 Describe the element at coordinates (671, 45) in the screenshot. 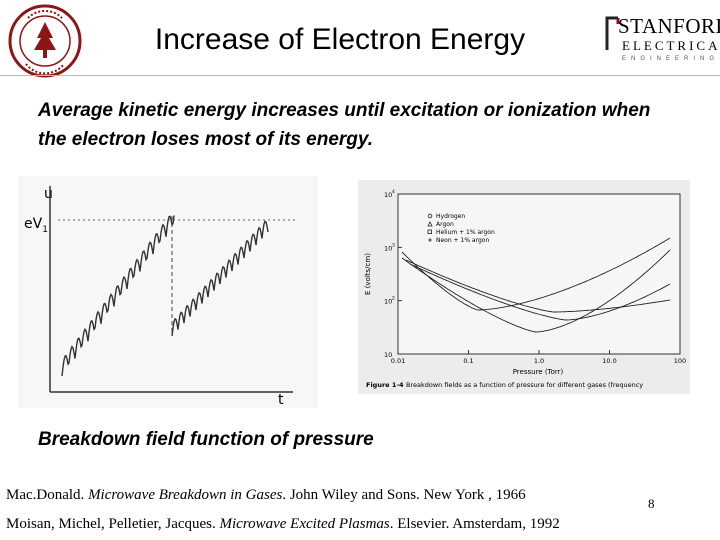

I see `logo-line2: ELECTRICAL` at that location.